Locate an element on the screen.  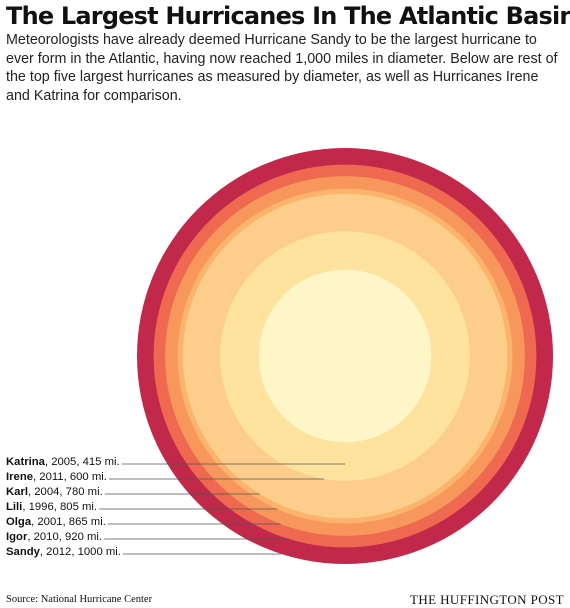
label-detail: , 2001, 865 mi. is located at coordinates (68, 522).